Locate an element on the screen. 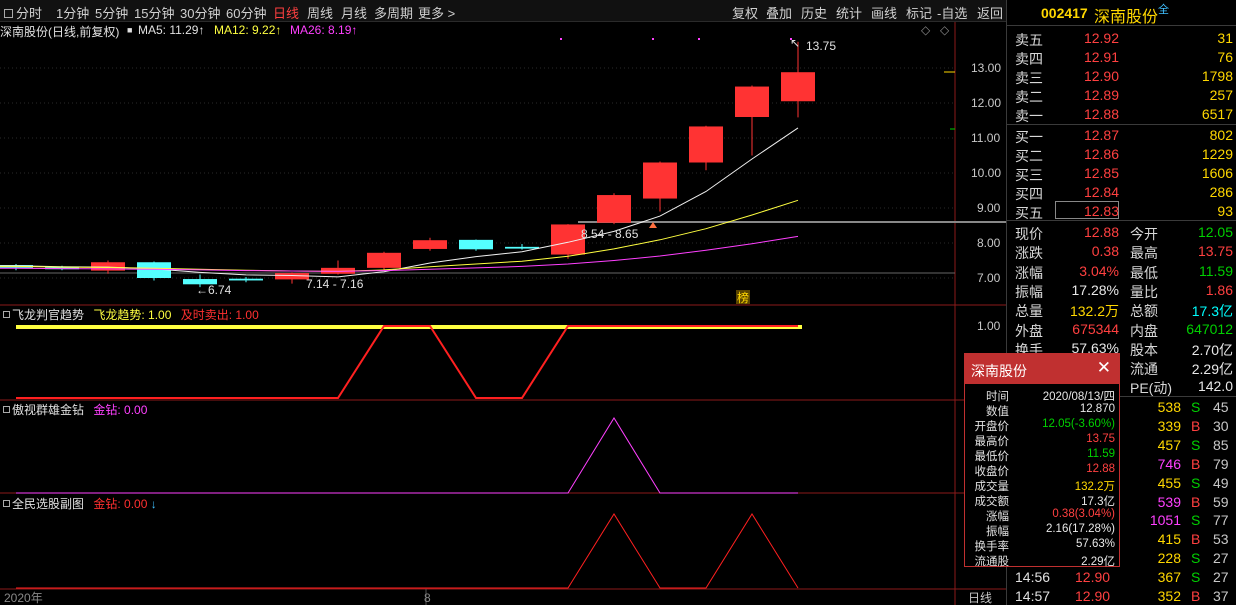 The image size is (1236, 605). bid-price: 12.87 is located at coordinates (1101, 135).